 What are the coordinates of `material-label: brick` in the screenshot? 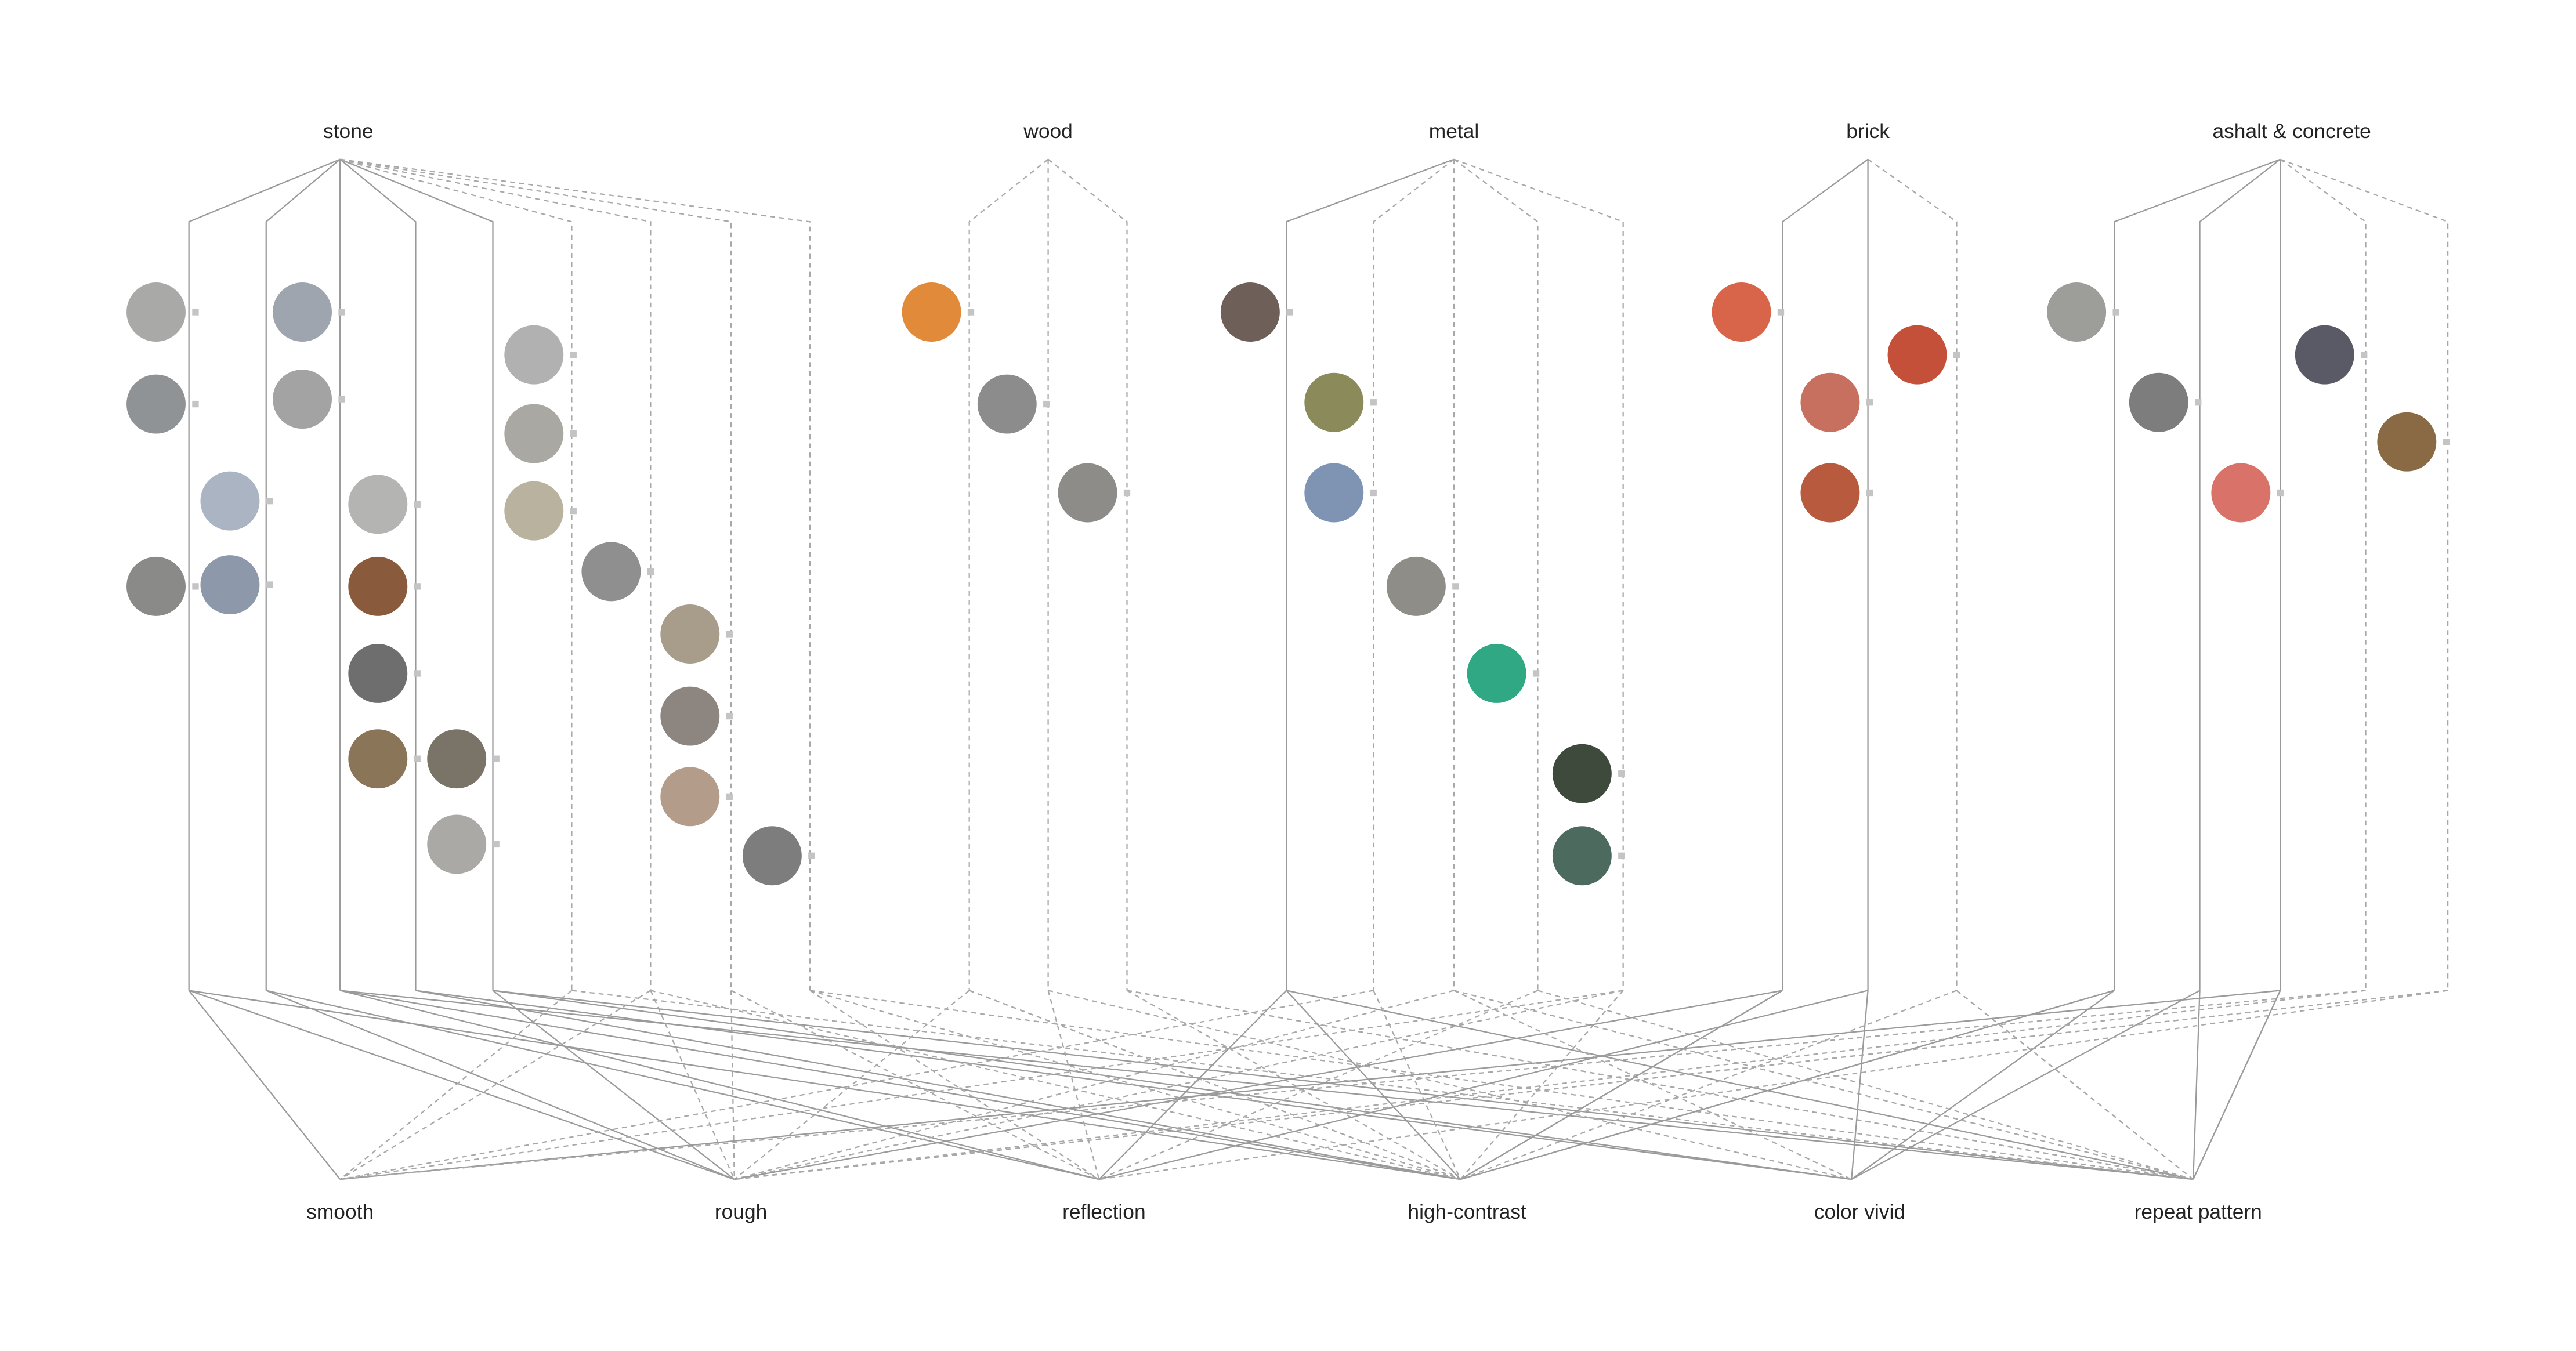 It's located at (1868, 131).